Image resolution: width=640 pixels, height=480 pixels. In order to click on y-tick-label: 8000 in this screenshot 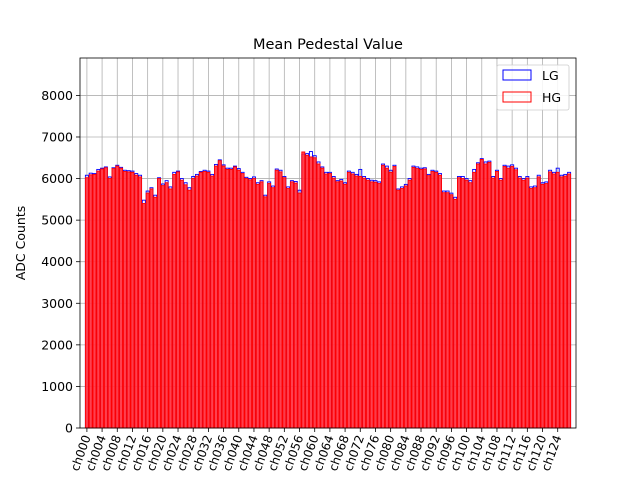, I will do `click(57, 95)`.